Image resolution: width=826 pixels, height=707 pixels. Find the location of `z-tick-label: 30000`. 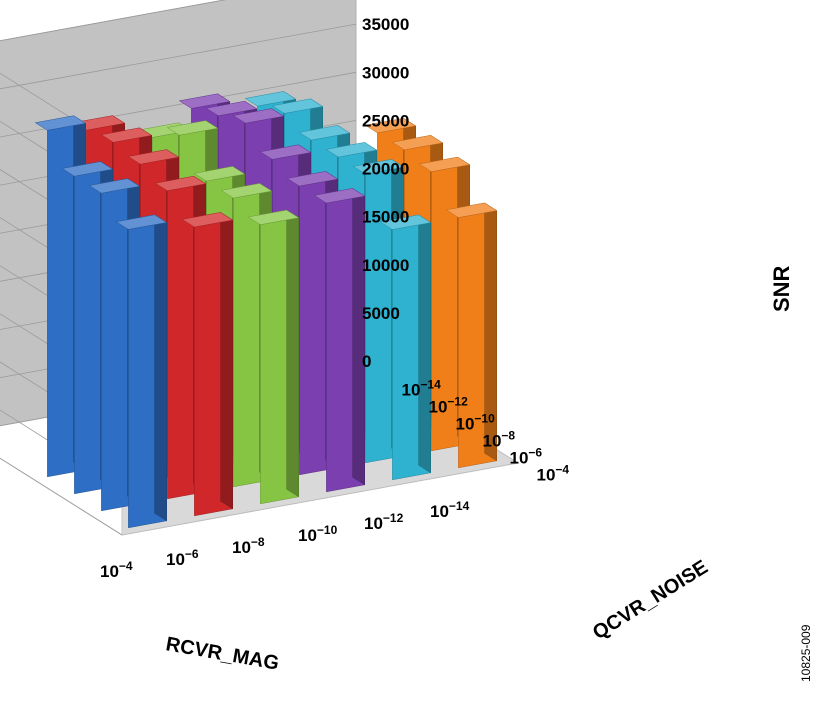

z-tick-label: 30000 is located at coordinates (385, 72).